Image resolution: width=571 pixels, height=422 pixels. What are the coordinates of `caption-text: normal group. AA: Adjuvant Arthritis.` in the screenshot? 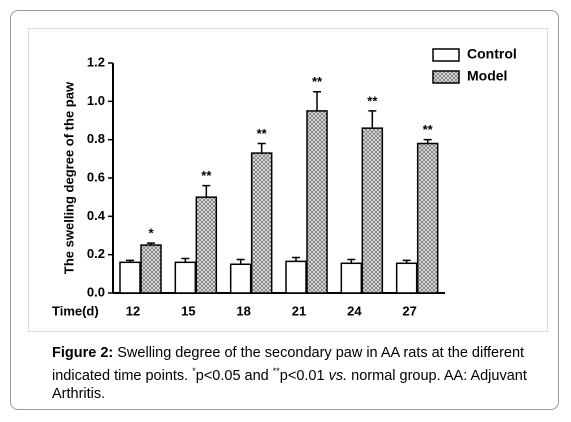 It's located at (289, 384).